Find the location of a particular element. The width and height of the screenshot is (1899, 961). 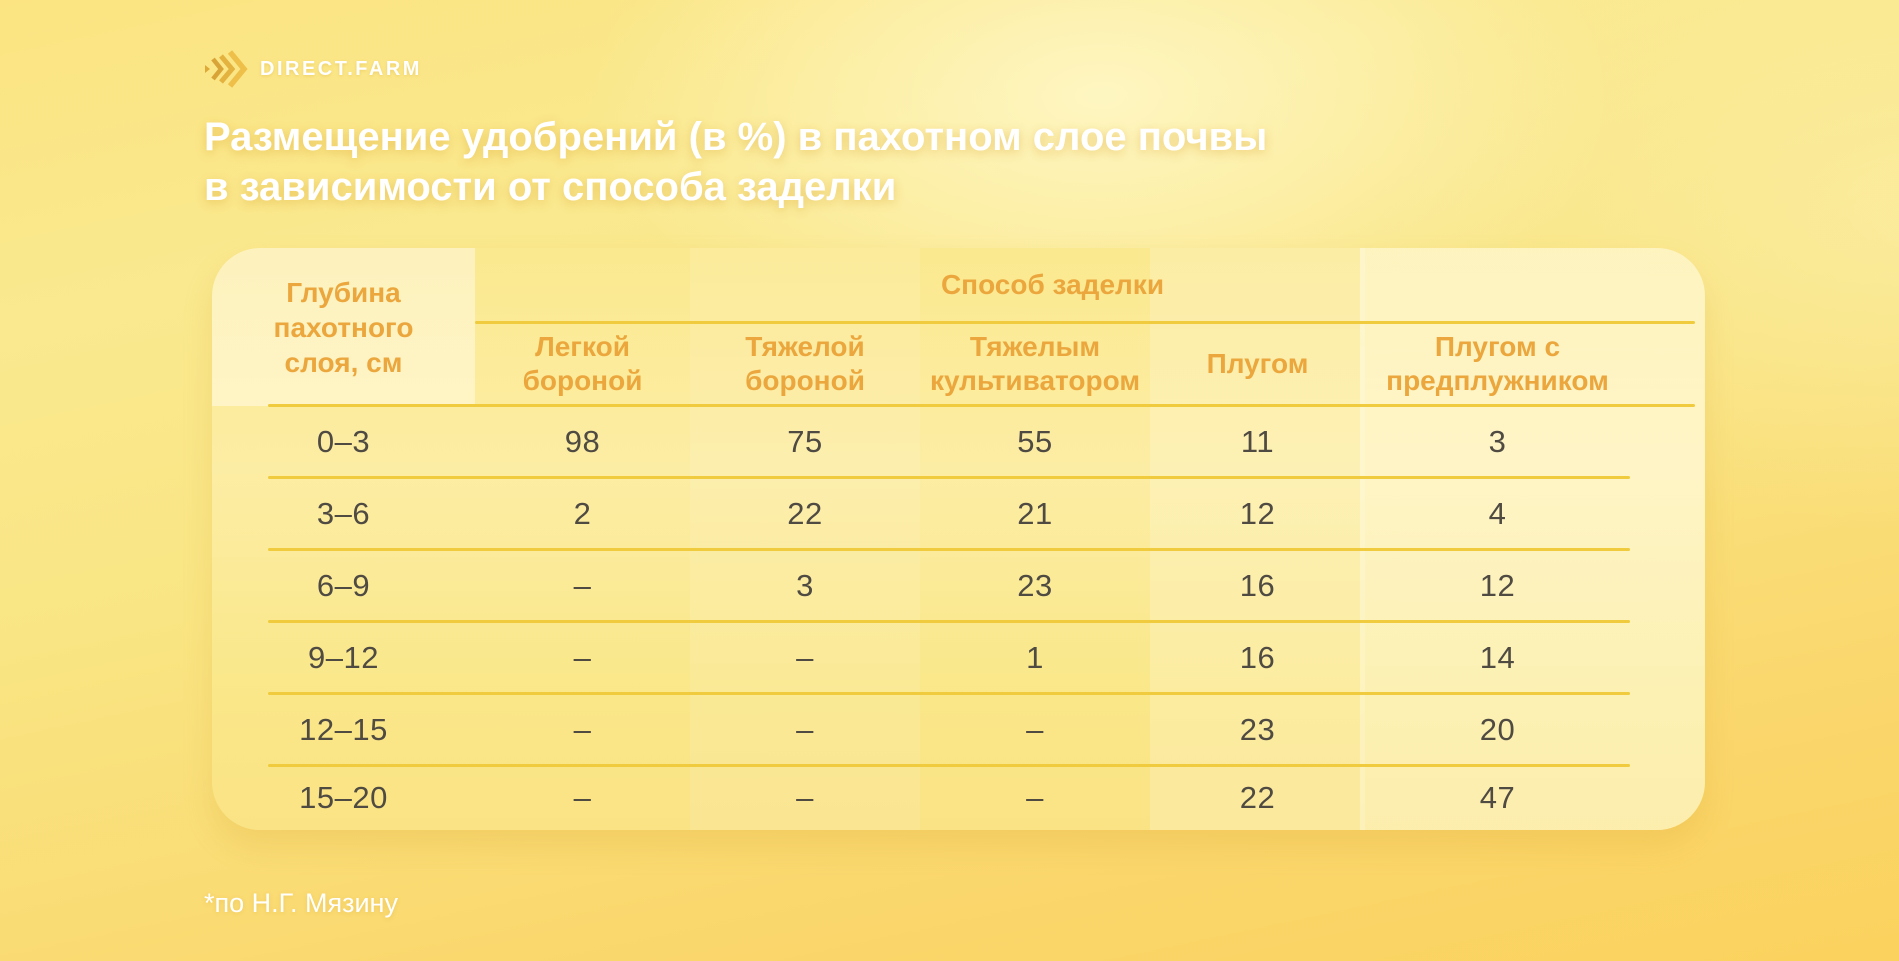

brand-logo: DIRECT.FARM is located at coordinates (313, 69).